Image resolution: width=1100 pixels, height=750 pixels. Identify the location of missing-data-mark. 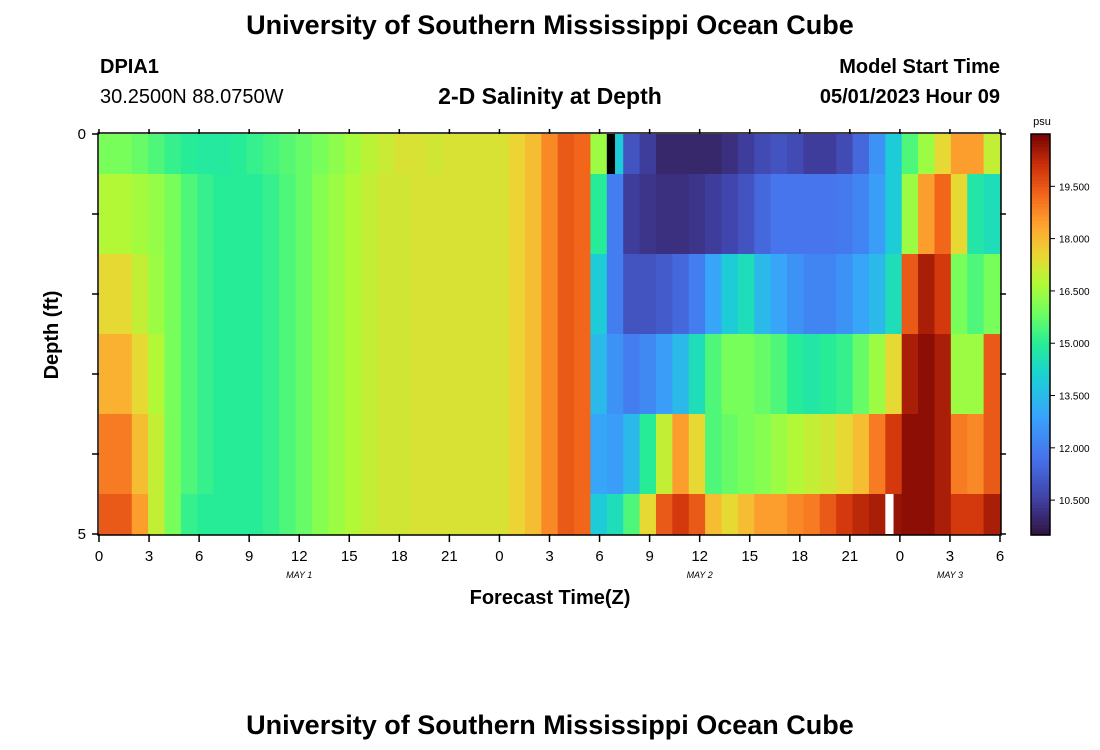
(889, 514).